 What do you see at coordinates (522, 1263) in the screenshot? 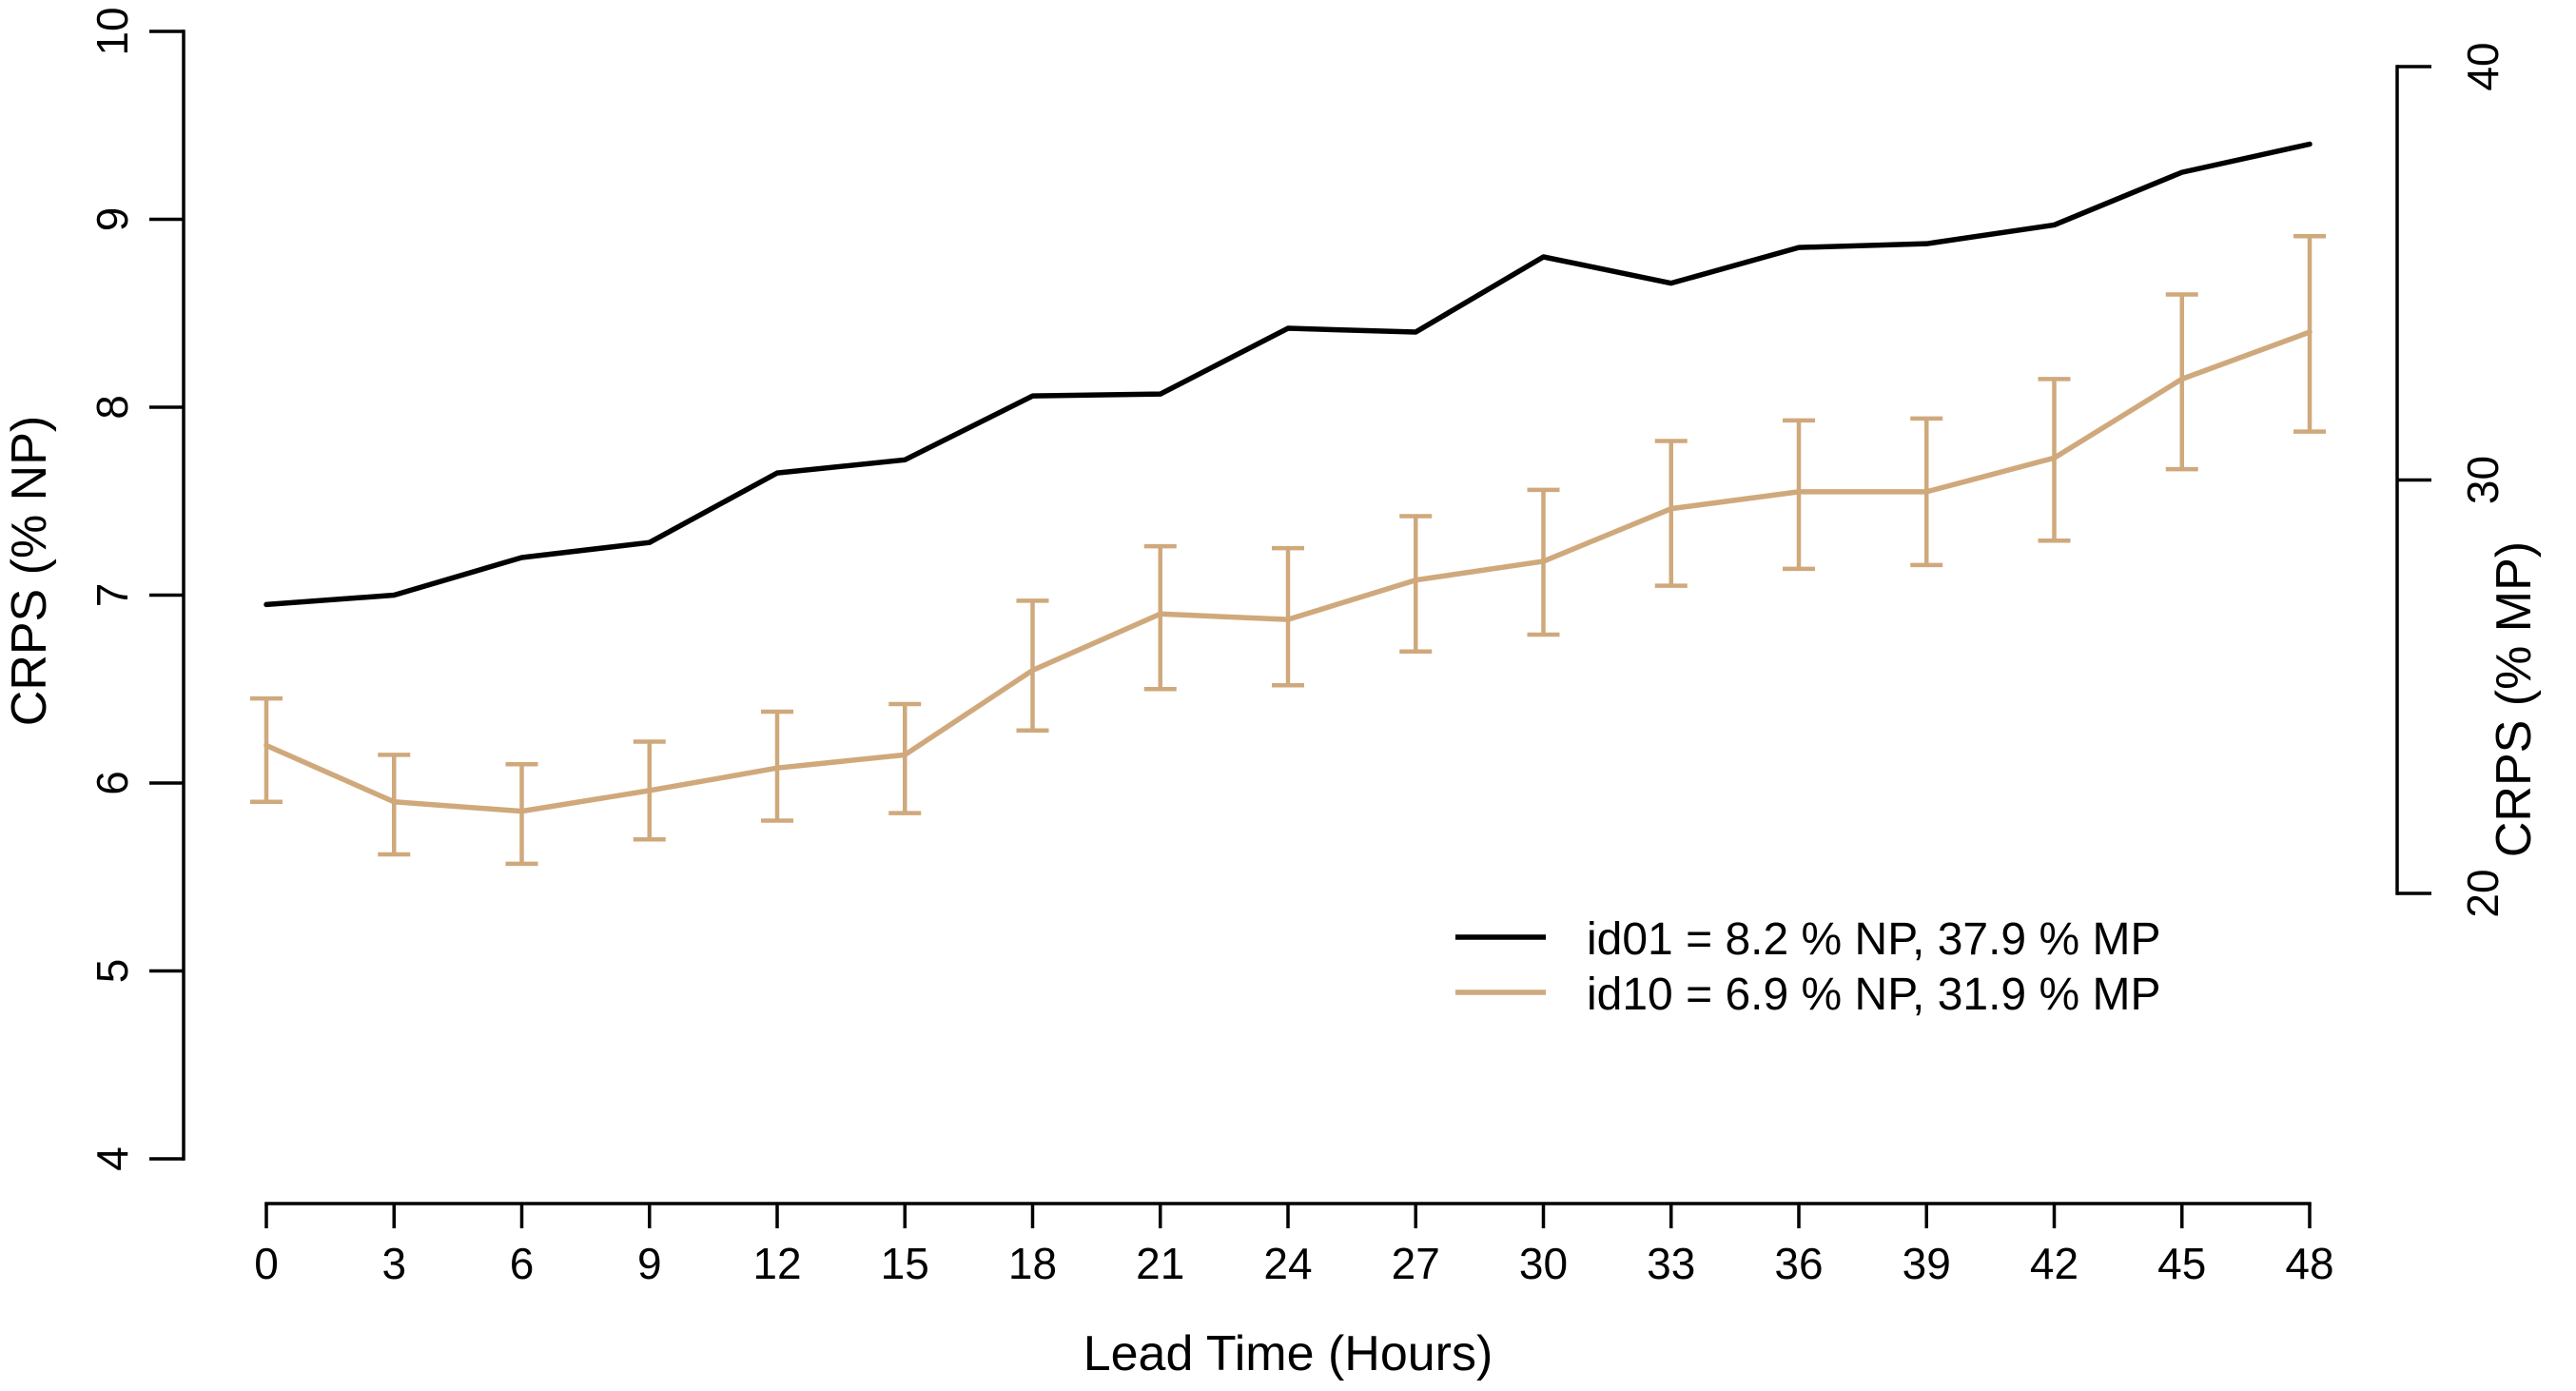
I see `x-axis-tick-label: 6` at bounding box center [522, 1263].